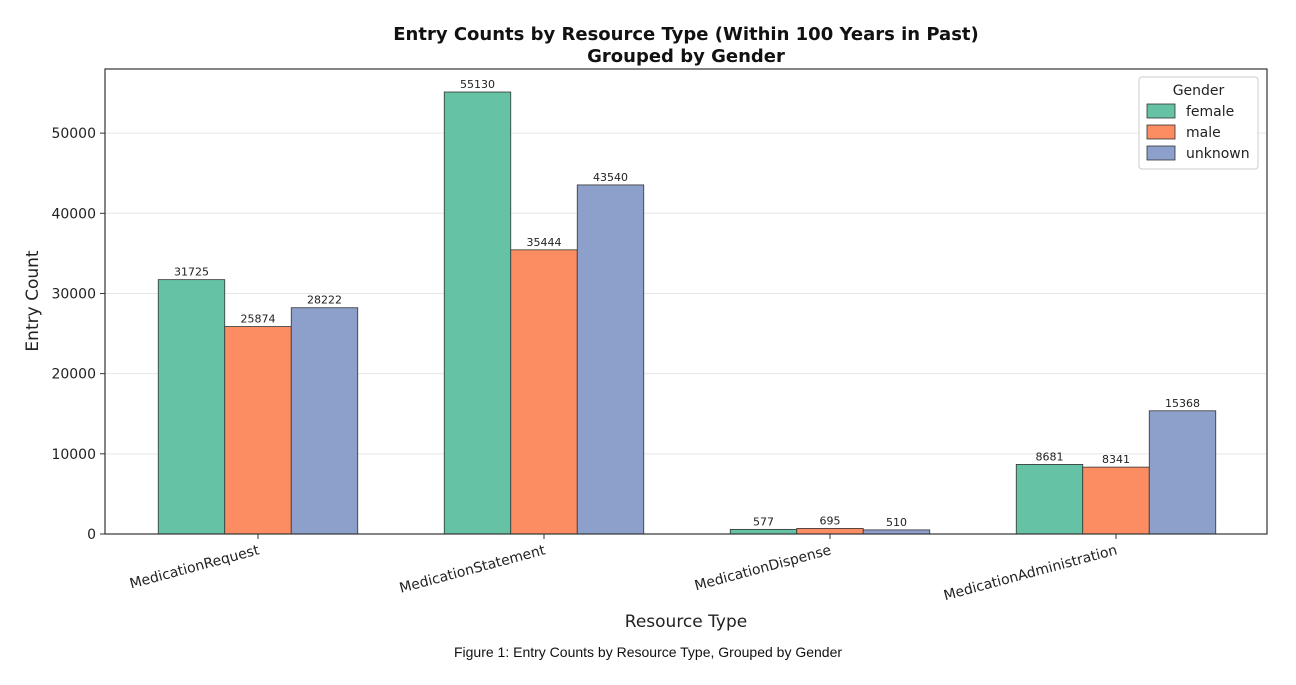  I want to click on y-tick-label: 40000, so click(73, 214).